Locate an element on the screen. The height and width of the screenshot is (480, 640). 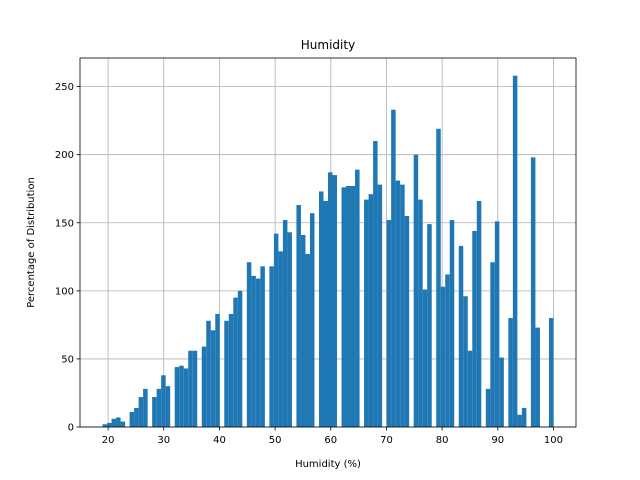
x-tick-label: 40 is located at coordinates (219, 440).